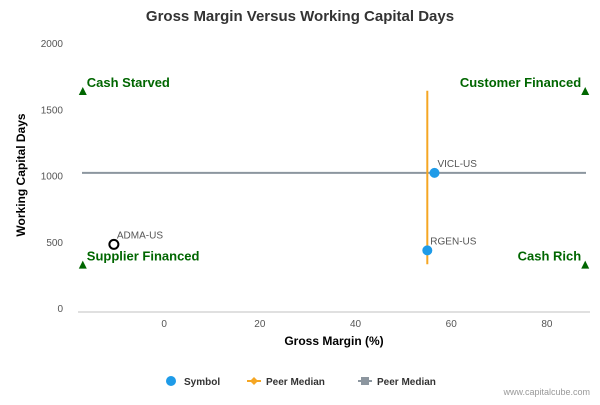  Describe the element at coordinates (333, 341) in the screenshot. I see `x-axis-title: Gross Margin (%)` at that location.